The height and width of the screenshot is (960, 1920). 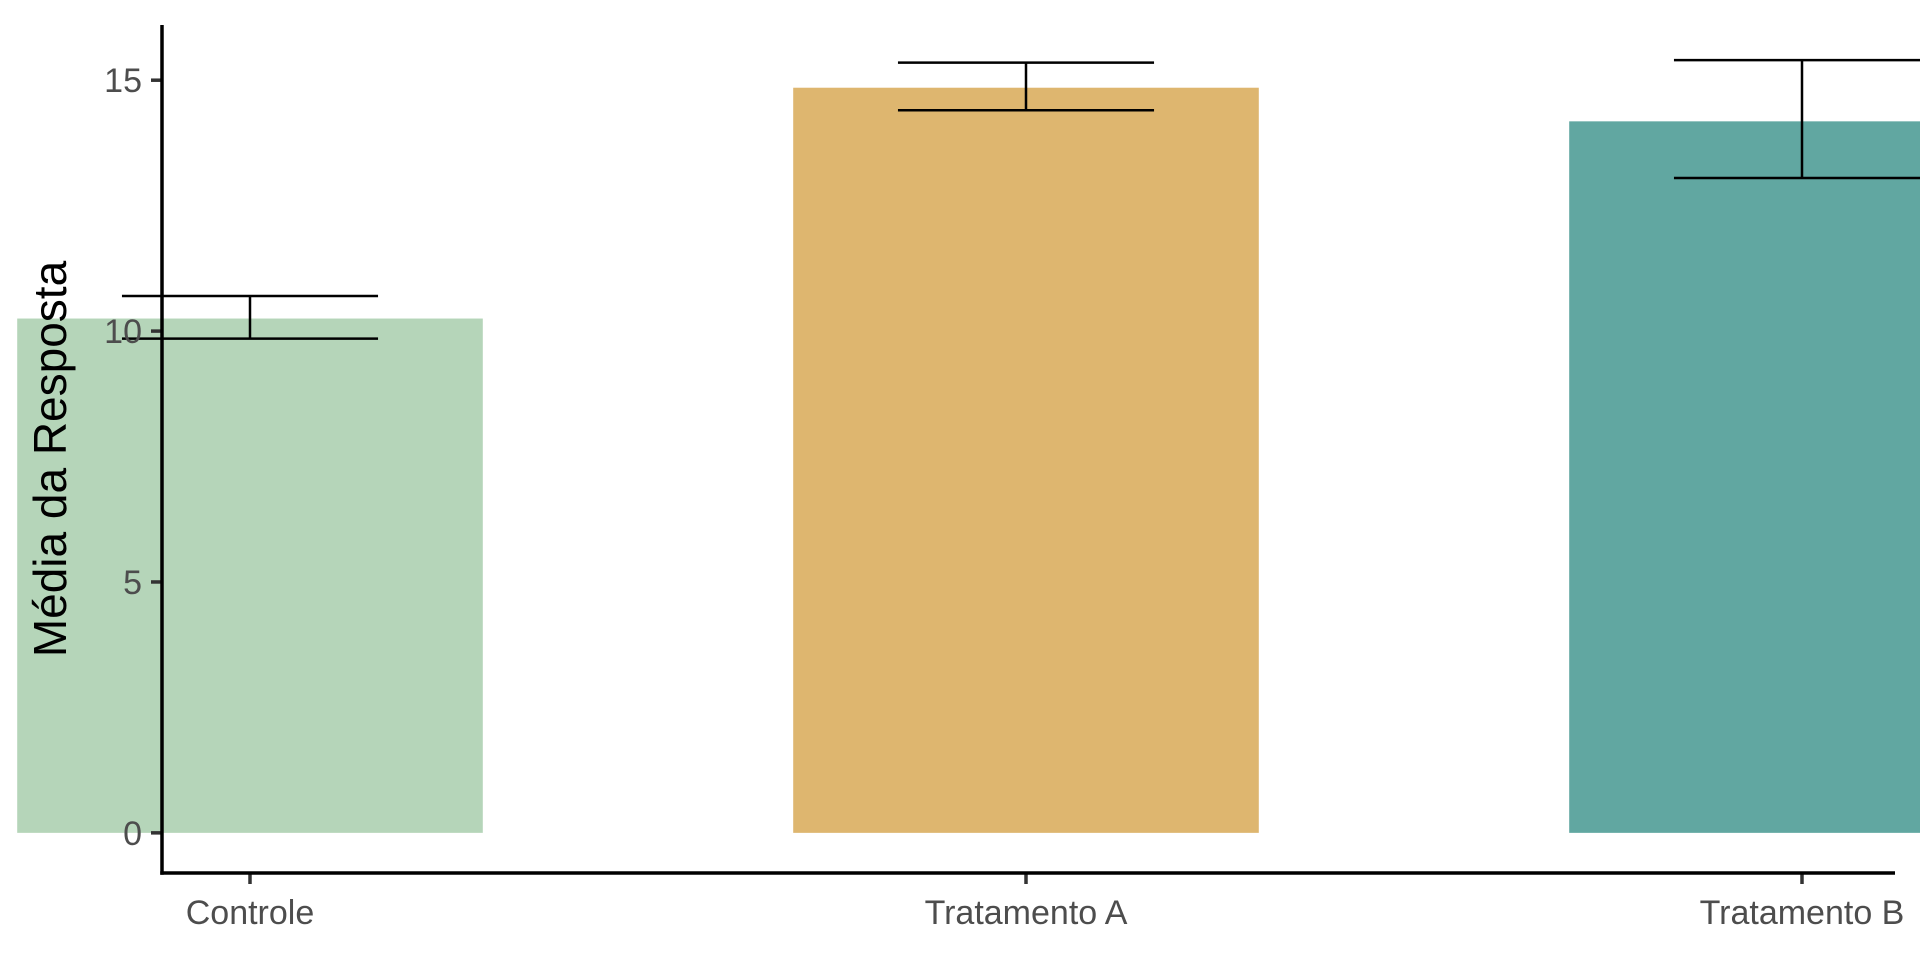 What do you see at coordinates (250, 913) in the screenshot?
I see `x-tick-label: Controle` at bounding box center [250, 913].